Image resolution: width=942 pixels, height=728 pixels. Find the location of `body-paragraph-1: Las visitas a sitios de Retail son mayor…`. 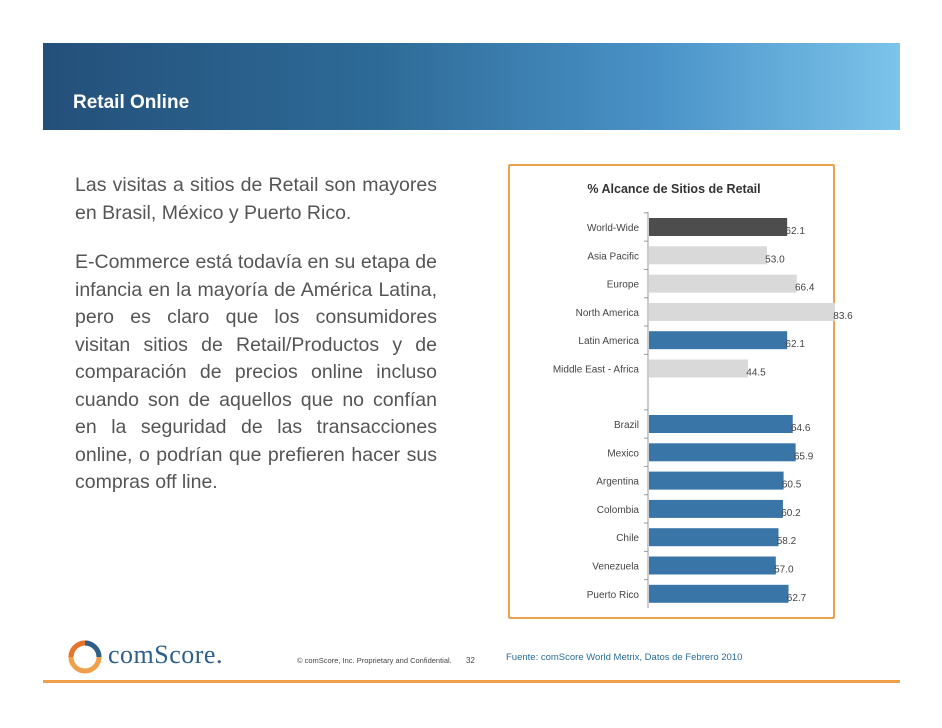

body-paragraph-1: Las visitas a sitios de Retail son mayor… is located at coordinates (256, 199).